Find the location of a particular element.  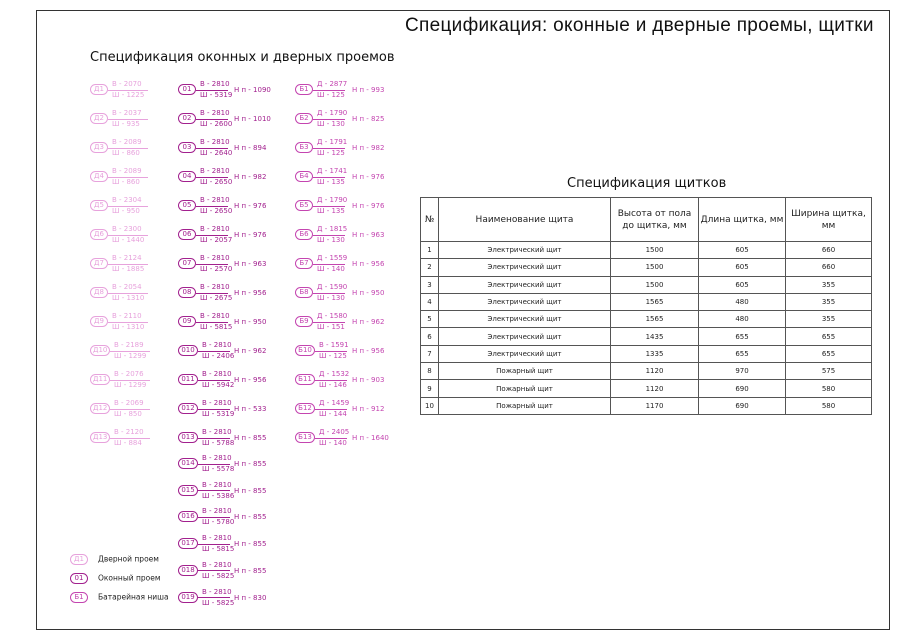

mark-width-value: Ш - 151 is located at coordinates (331, 327).